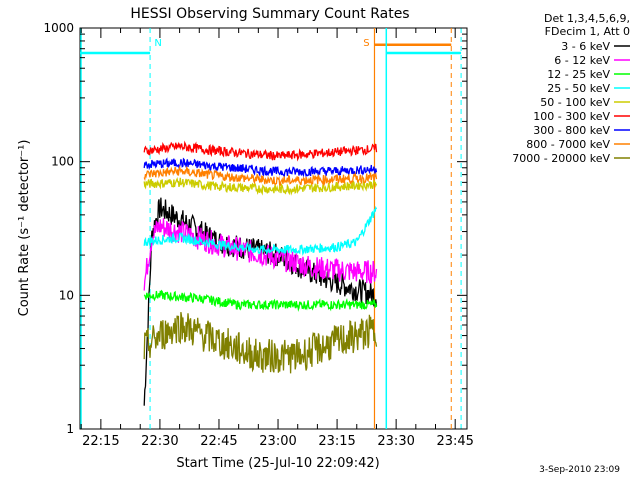 The image size is (640, 480). Describe the element at coordinates (70, 429) in the screenshot. I see `y-tick-label: 1` at that location.